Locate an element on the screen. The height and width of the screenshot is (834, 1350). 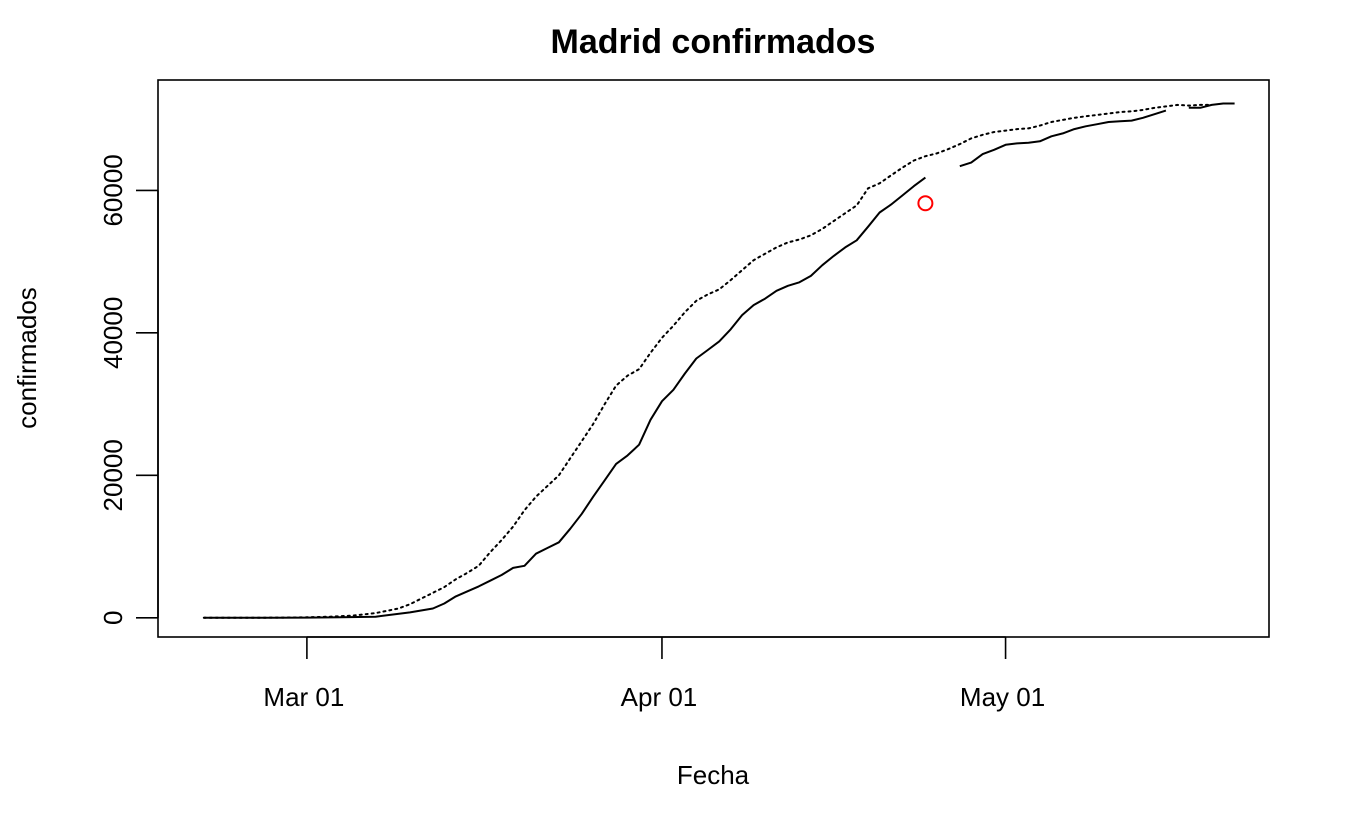
y-tick-label: 0 is located at coordinates (113, 618).